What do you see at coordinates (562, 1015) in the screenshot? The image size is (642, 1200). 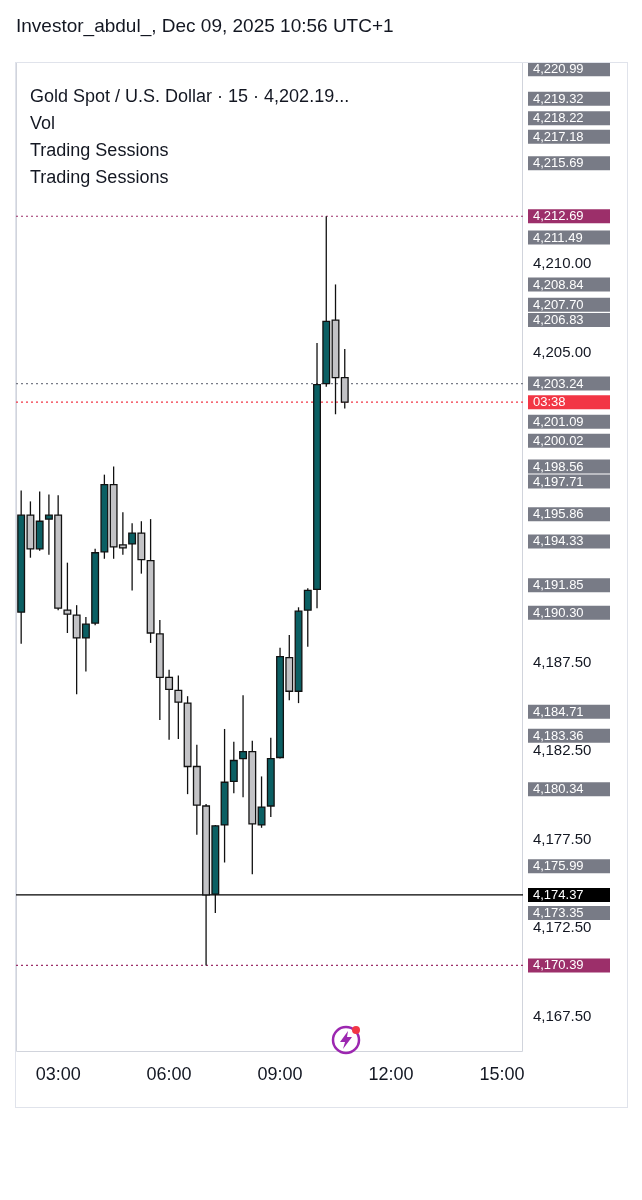 I see `y-tick-label: 4,167.50` at bounding box center [562, 1015].